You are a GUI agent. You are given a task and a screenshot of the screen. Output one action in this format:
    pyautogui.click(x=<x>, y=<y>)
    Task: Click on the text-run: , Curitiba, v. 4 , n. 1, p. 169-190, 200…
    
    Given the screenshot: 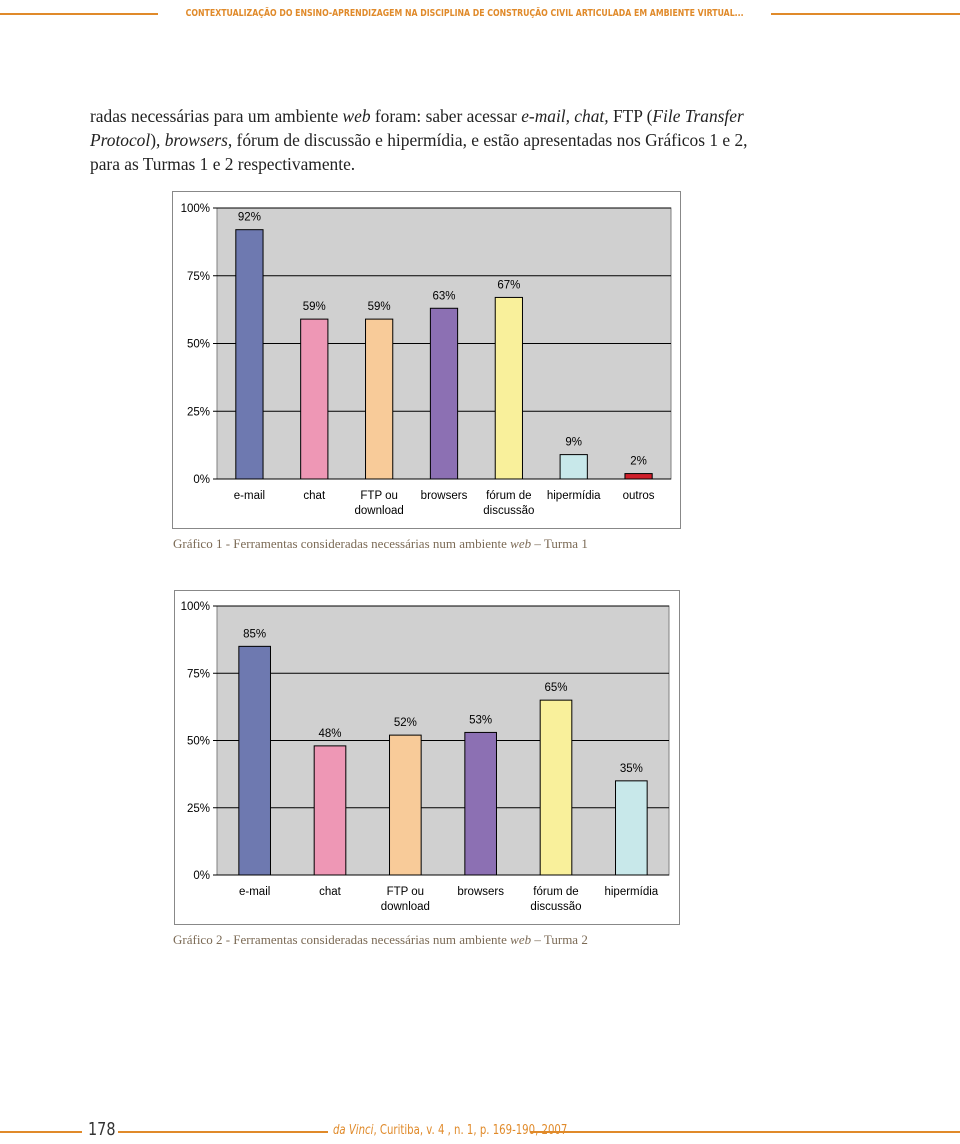 What is the action you would take?
    pyautogui.click(x=470, y=1130)
    